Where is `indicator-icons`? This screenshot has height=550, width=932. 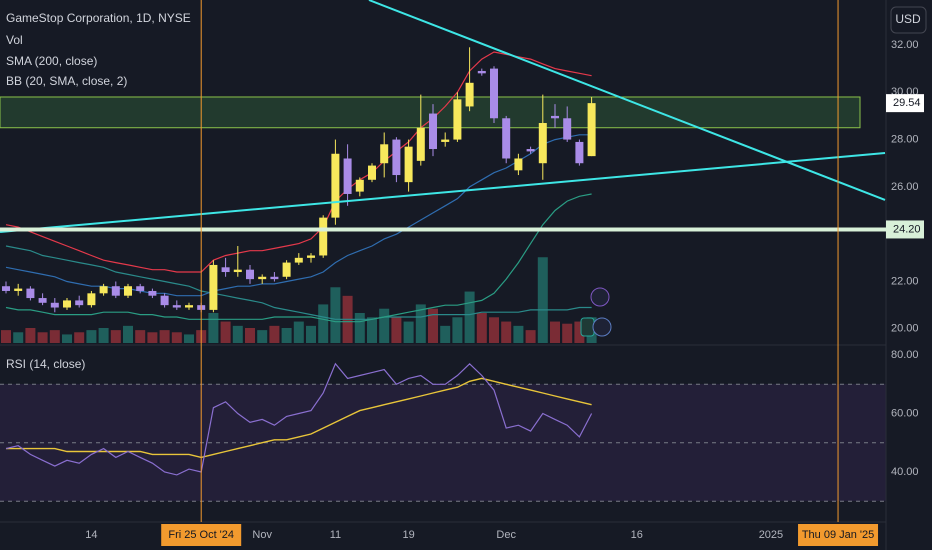
indicator-icons is located at coordinates (596, 312).